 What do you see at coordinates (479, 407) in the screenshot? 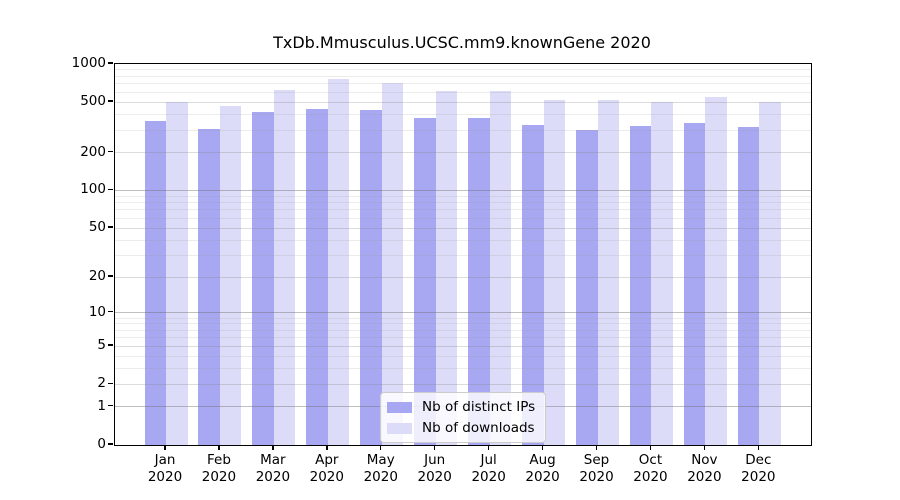
I see `legend-label-distinct-ips: Nb of distinct IPs` at bounding box center [479, 407].